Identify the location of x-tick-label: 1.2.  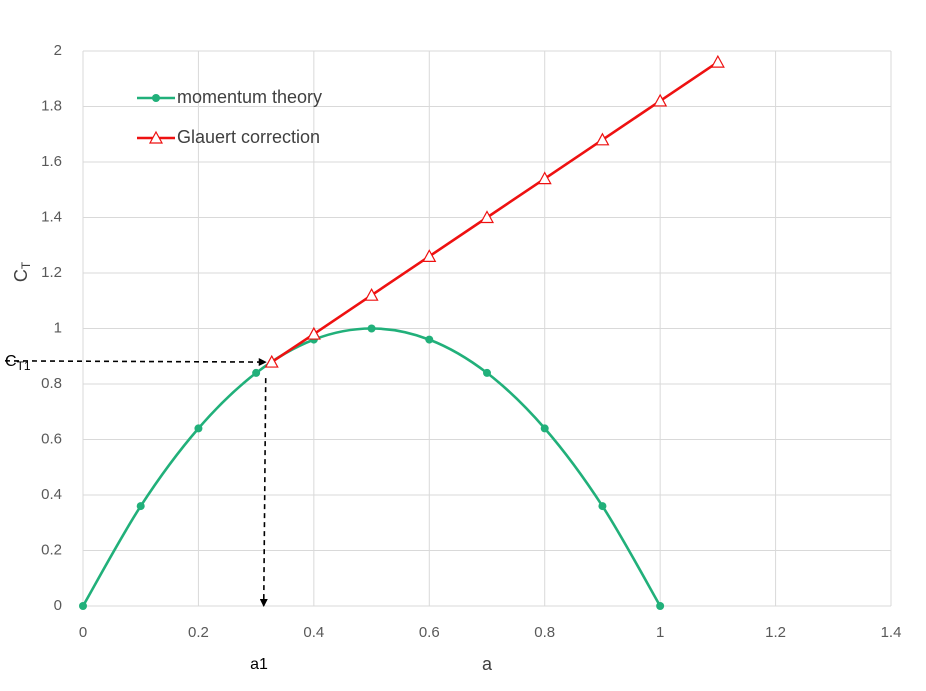
(775, 632).